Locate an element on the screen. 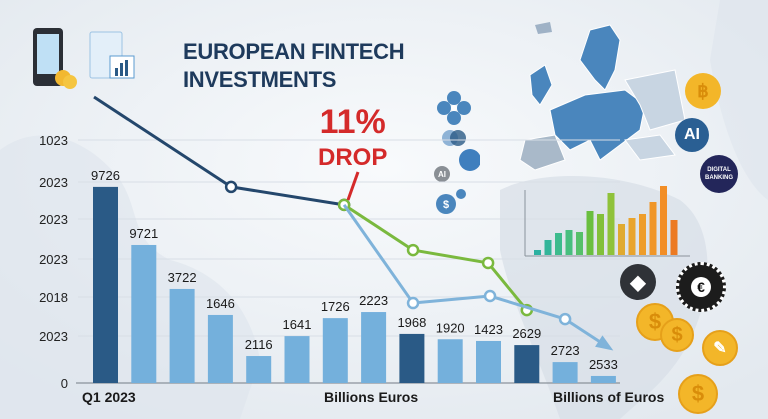  fintech-devices-illustration is located at coordinates (84, 58).